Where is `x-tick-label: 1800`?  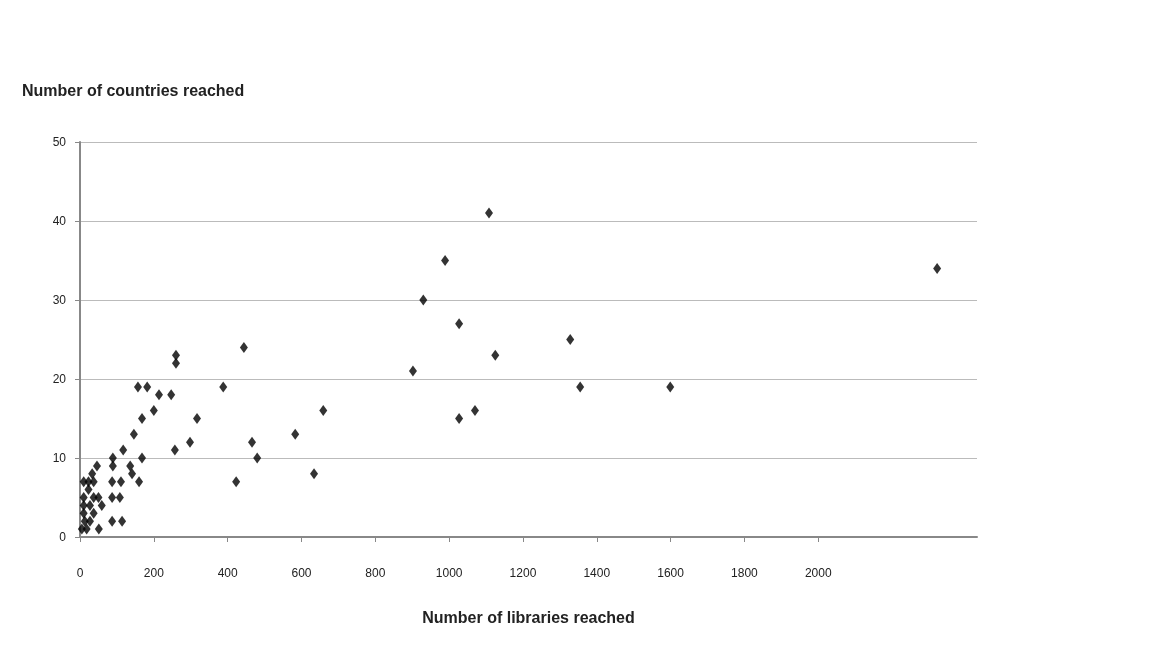
x-tick-label: 1800 is located at coordinates (745, 573).